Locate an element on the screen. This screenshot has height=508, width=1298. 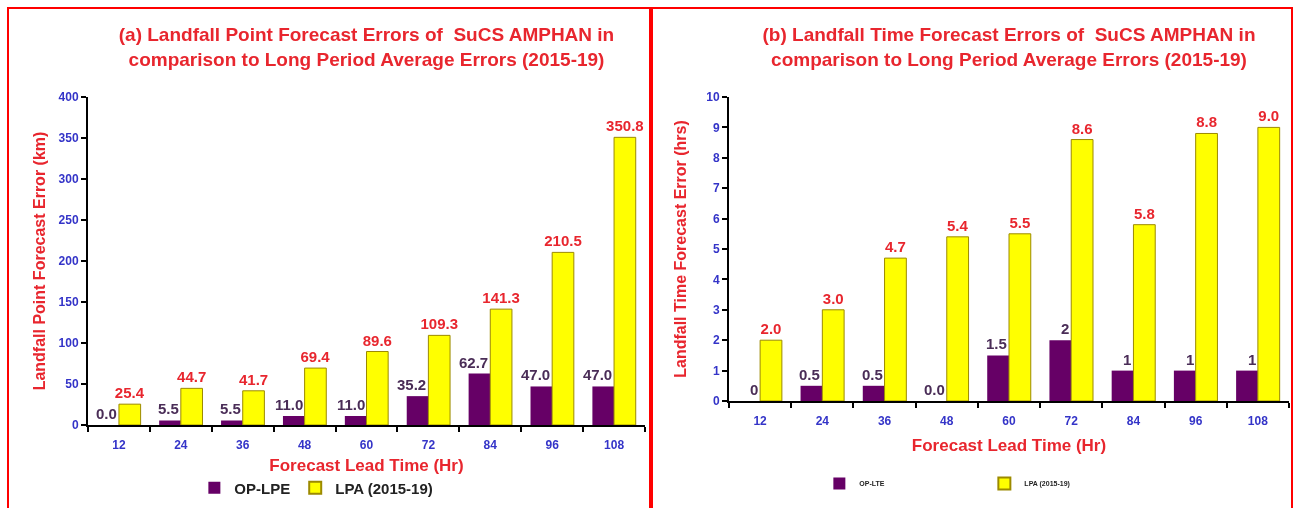
x-tick-label: 72 is located at coordinates (1071, 421).